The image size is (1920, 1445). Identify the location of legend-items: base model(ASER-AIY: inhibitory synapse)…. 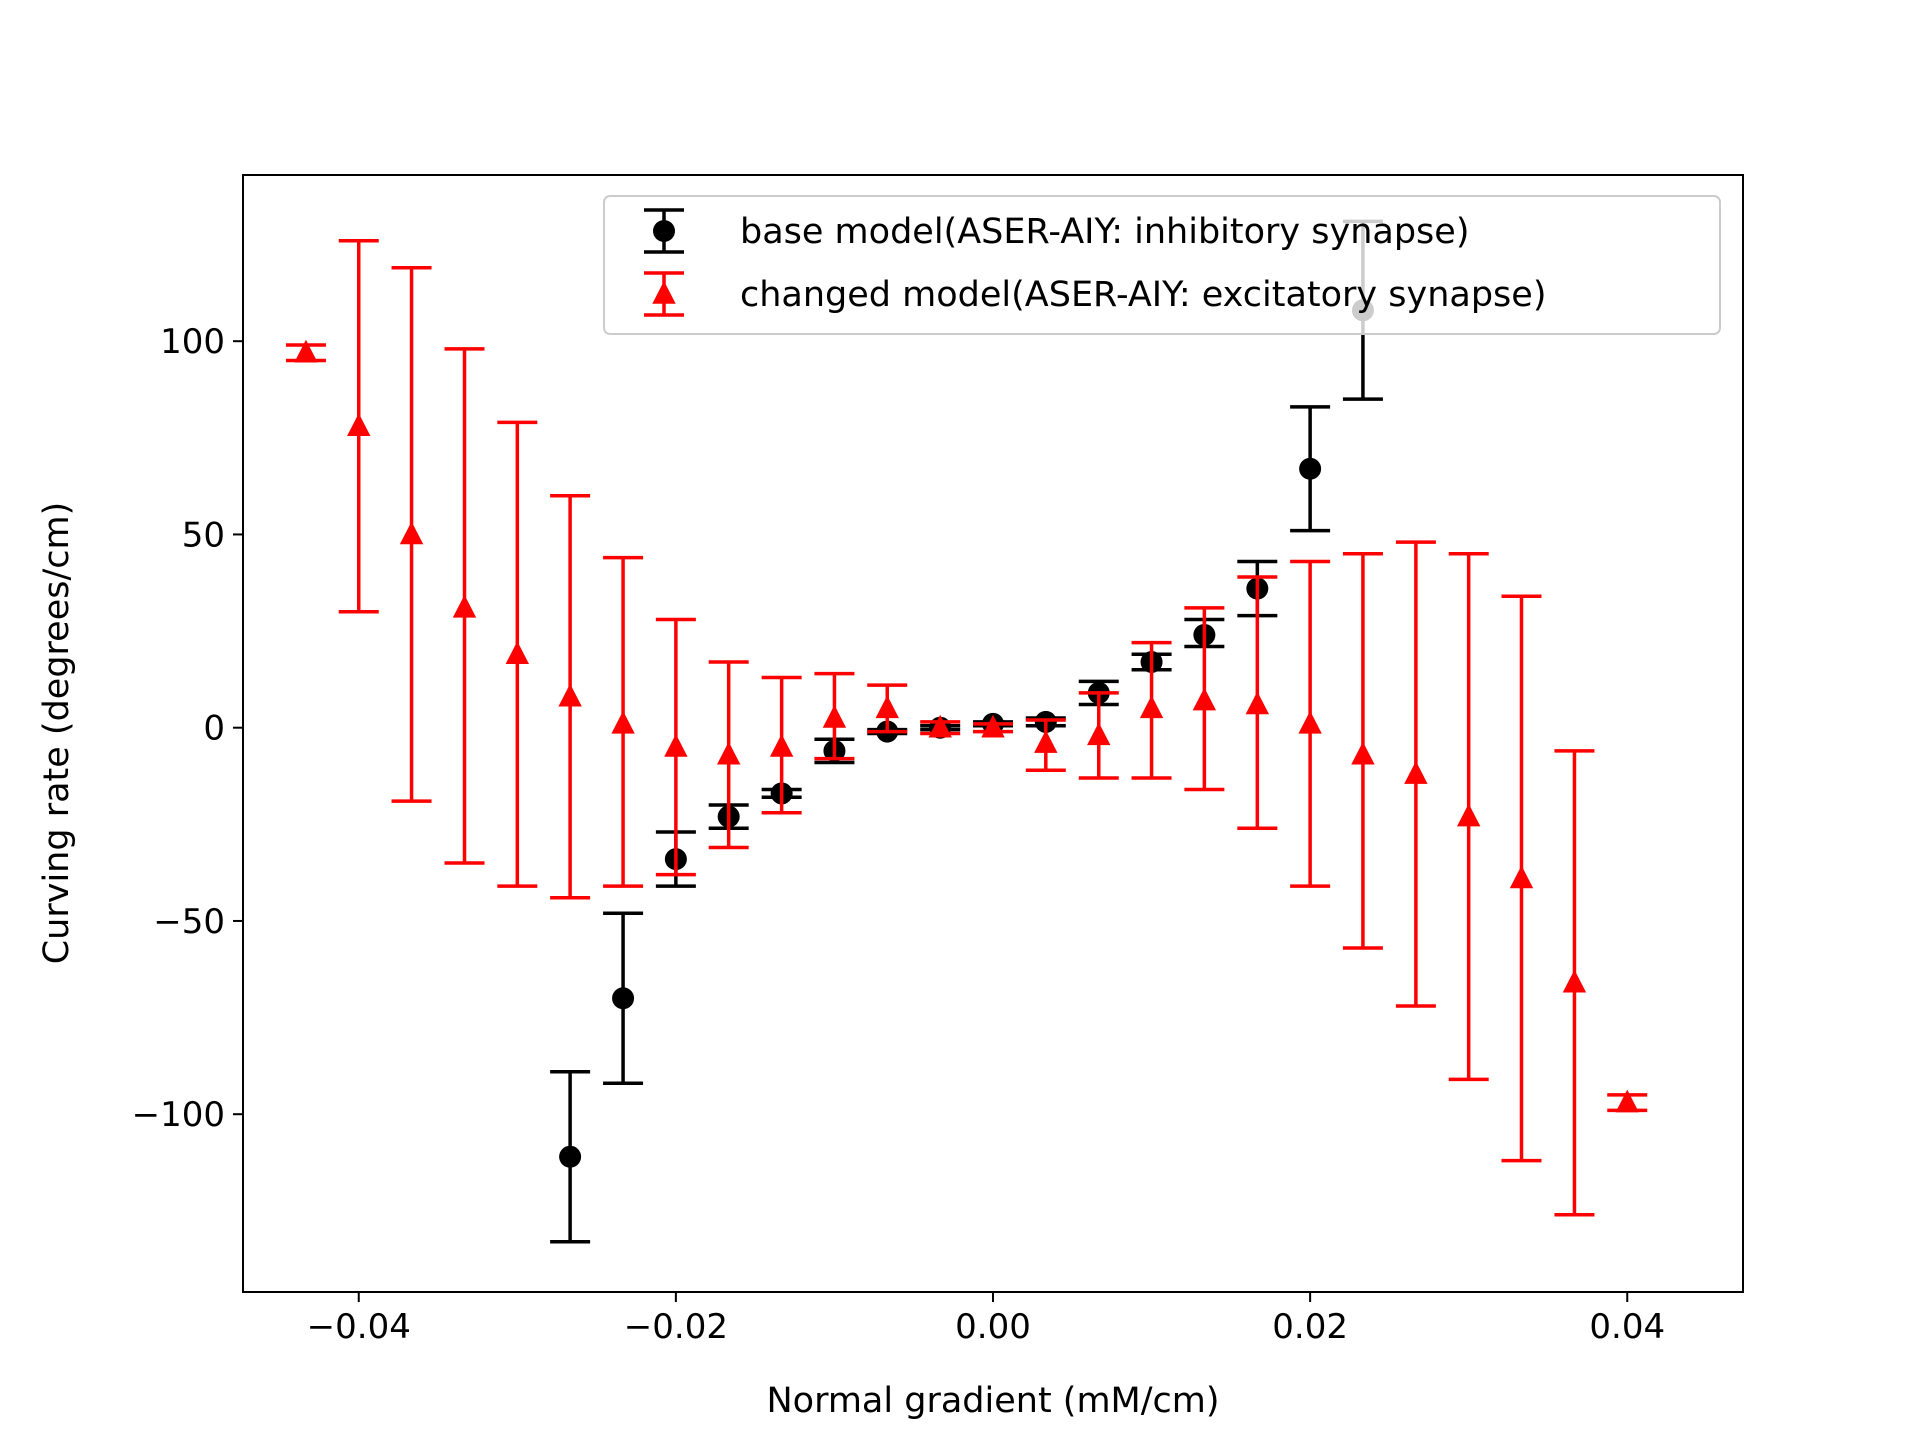
(1095, 262).